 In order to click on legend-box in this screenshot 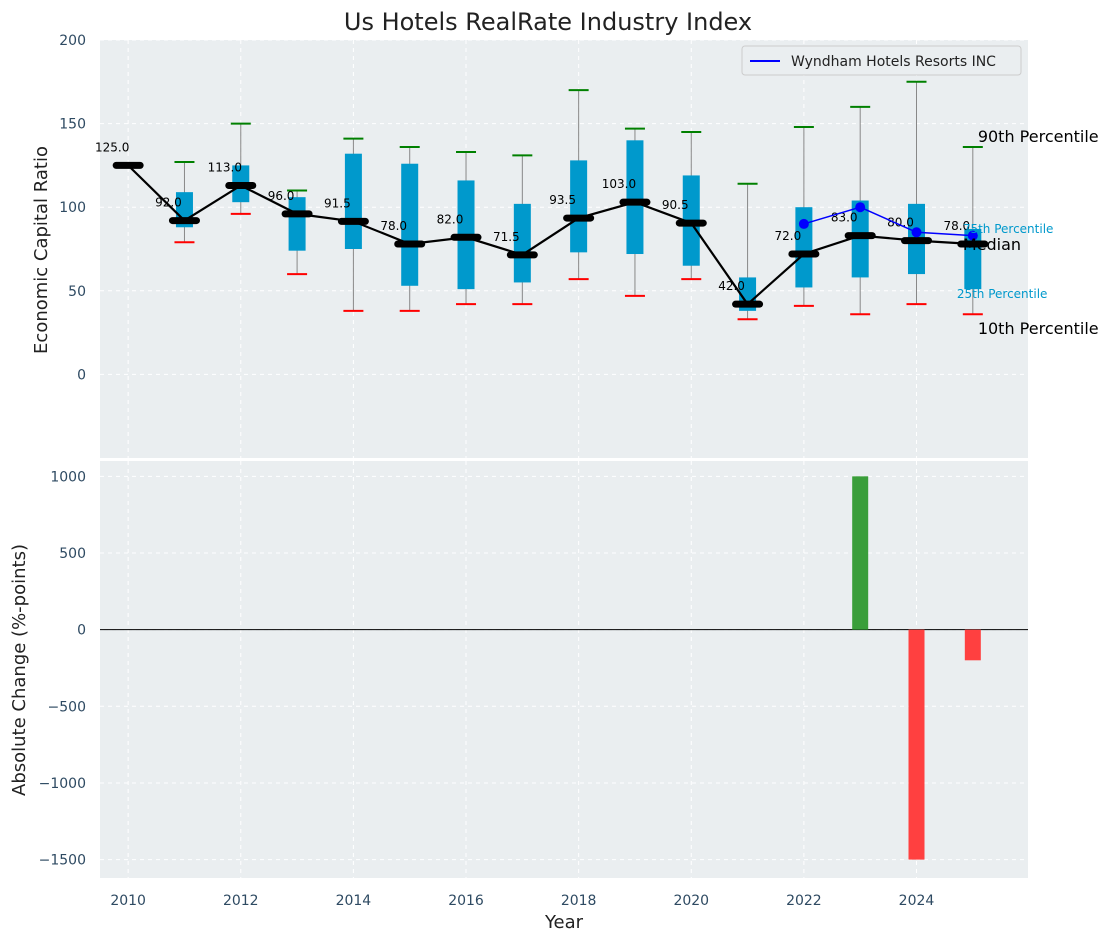, I will do `click(881, 60)`.